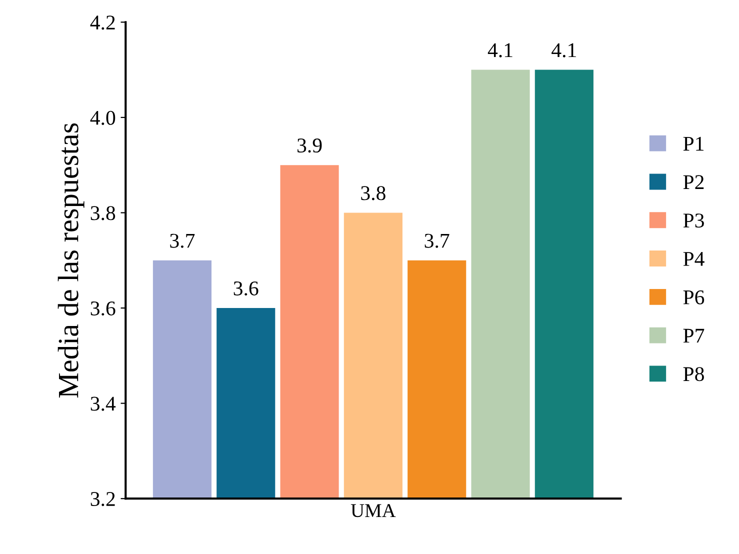 This screenshot has width=739, height=554. Describe the element at coordinates (373, 511) in the screenshot. I see `x-tick-label: UMA` at that location.